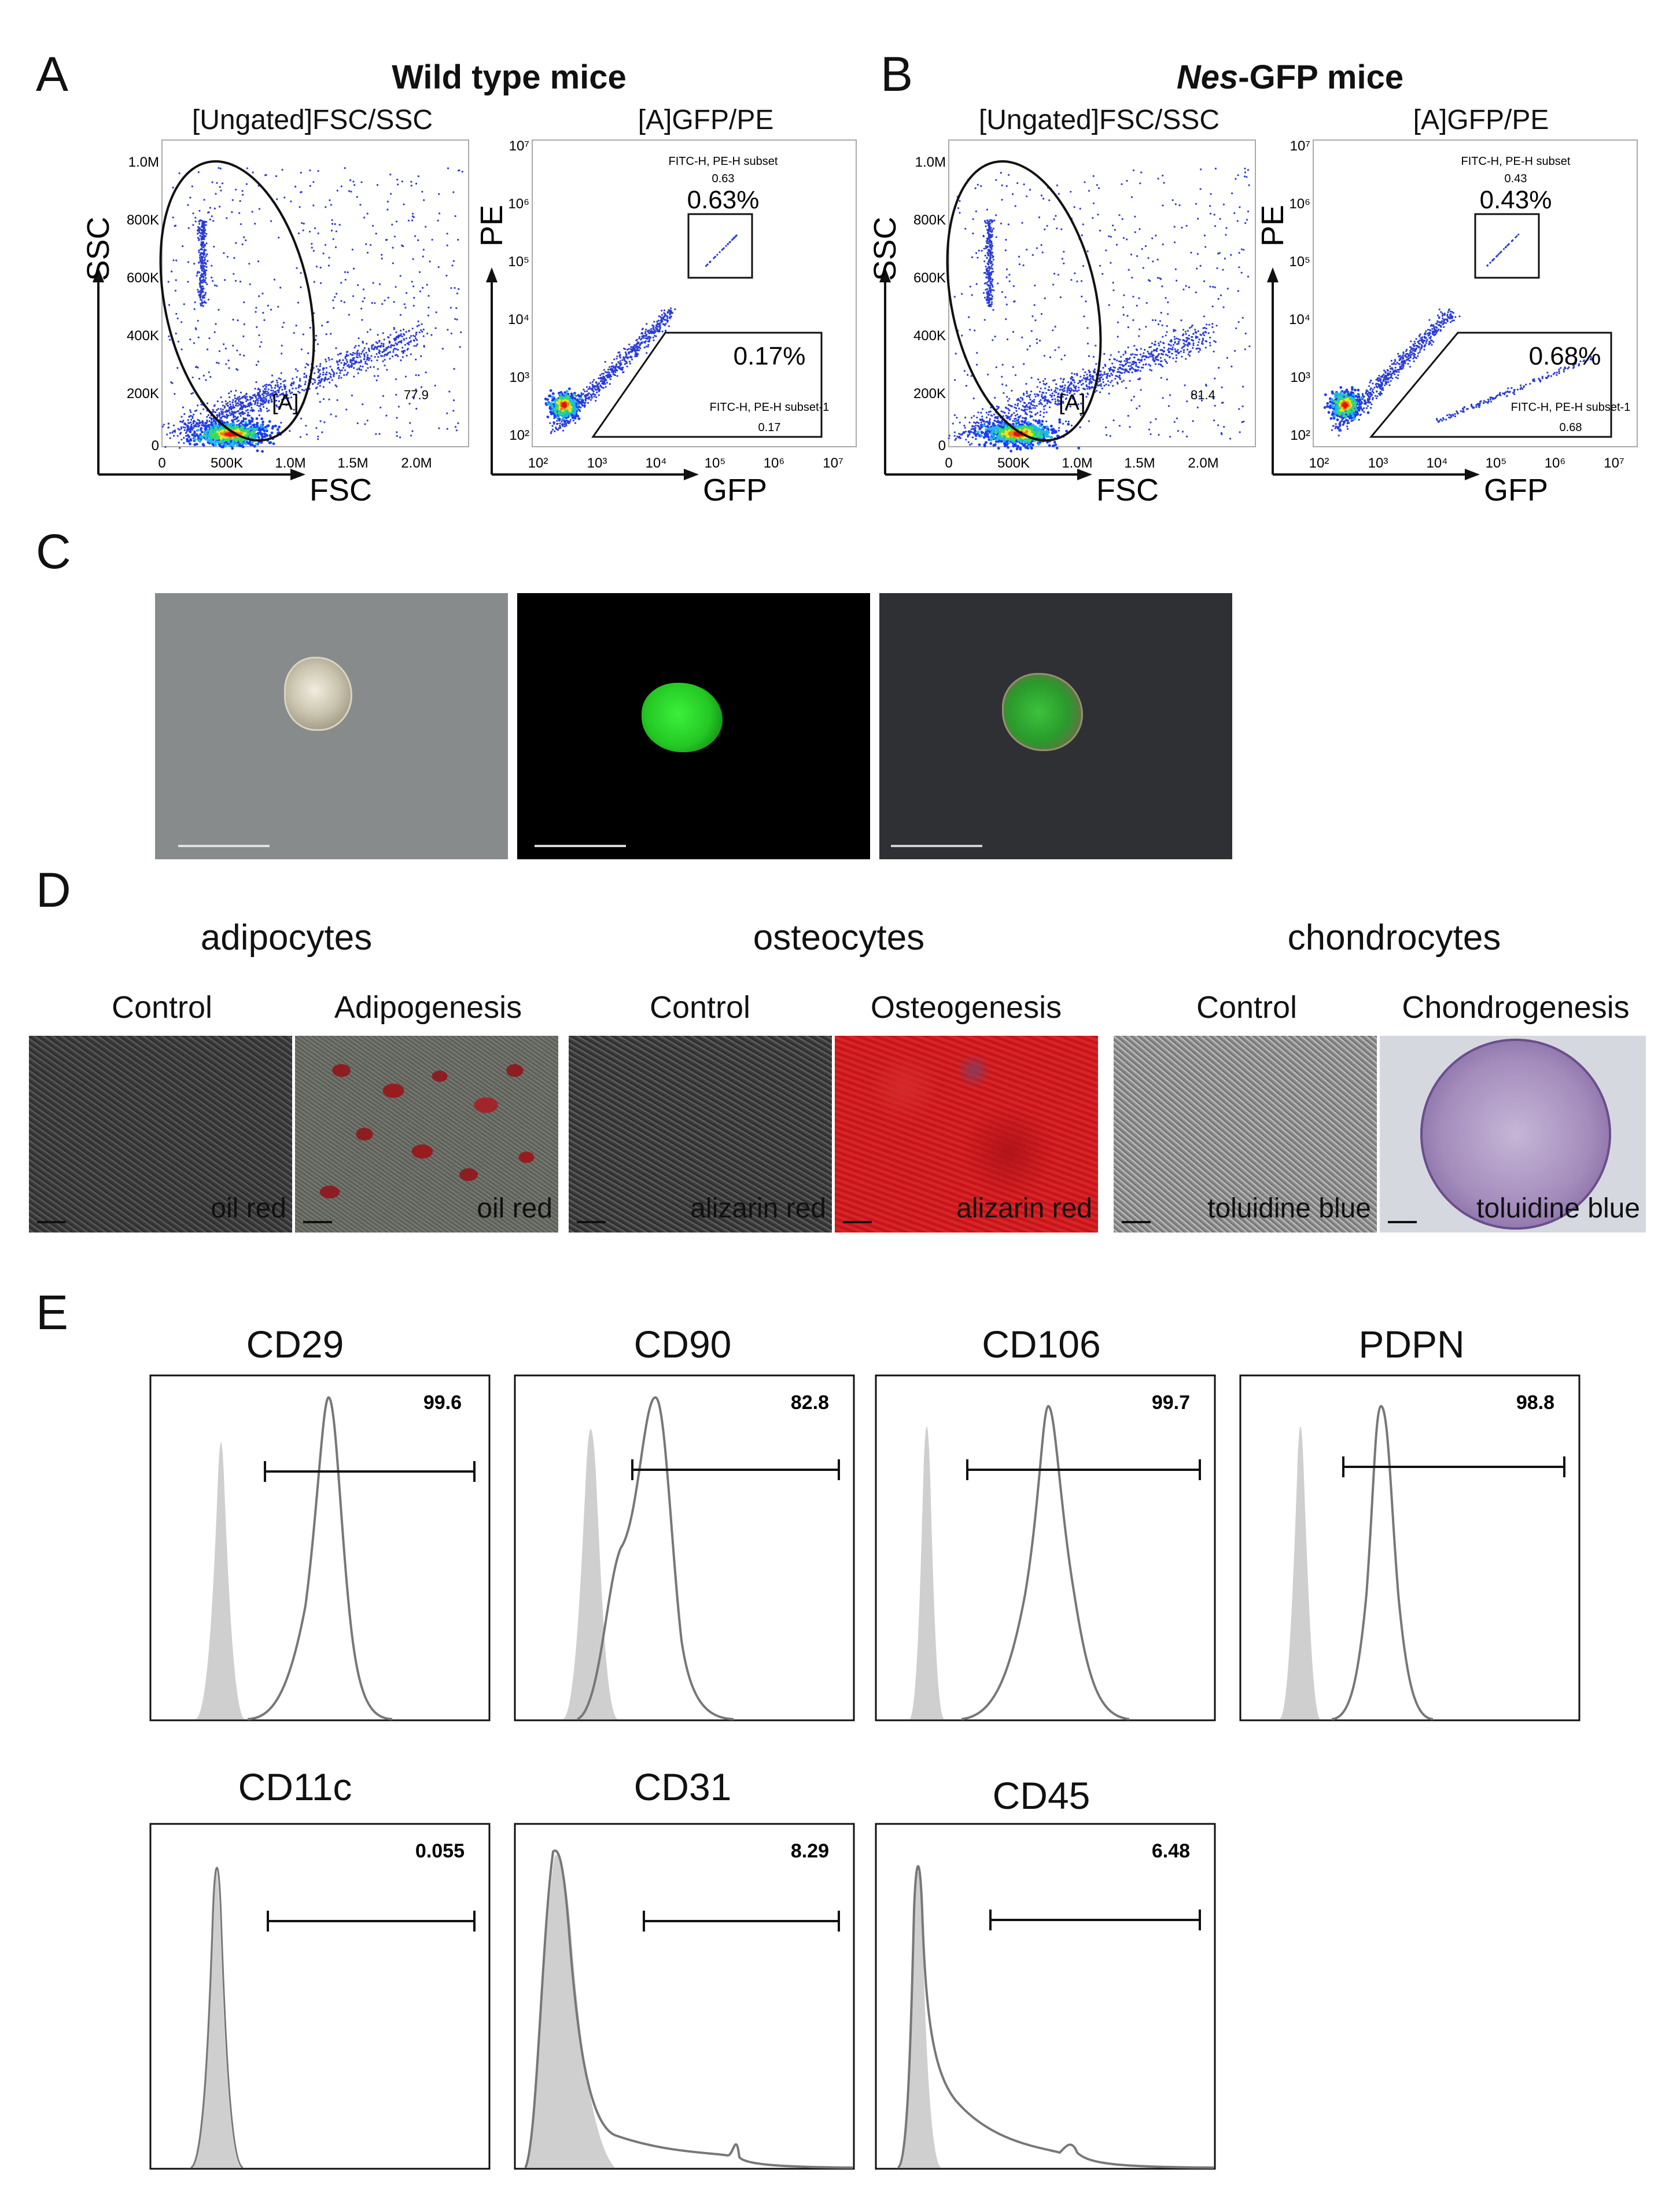  Describe the element at coordinates (1299, 262) in the screenshot. I see `ytick: 10⁵` at that location.